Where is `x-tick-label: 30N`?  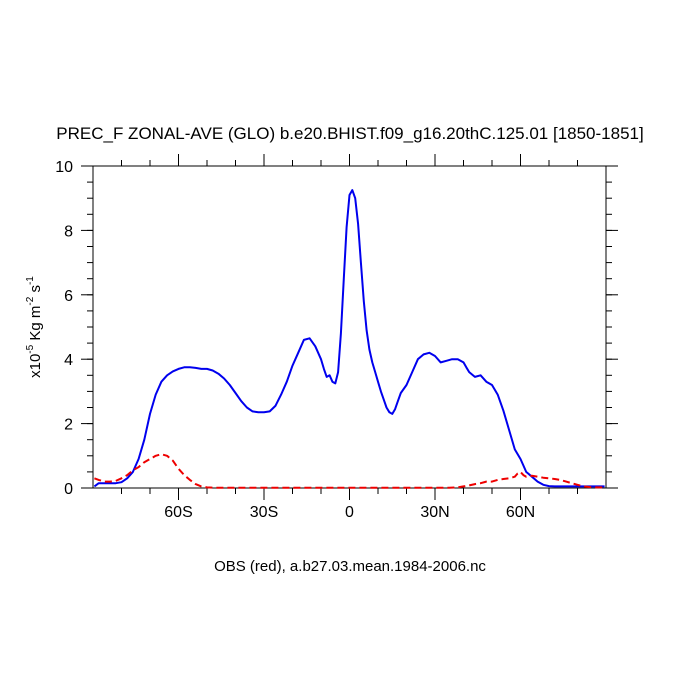 x-tick-label: 30N is located at coordinates (434, 512).